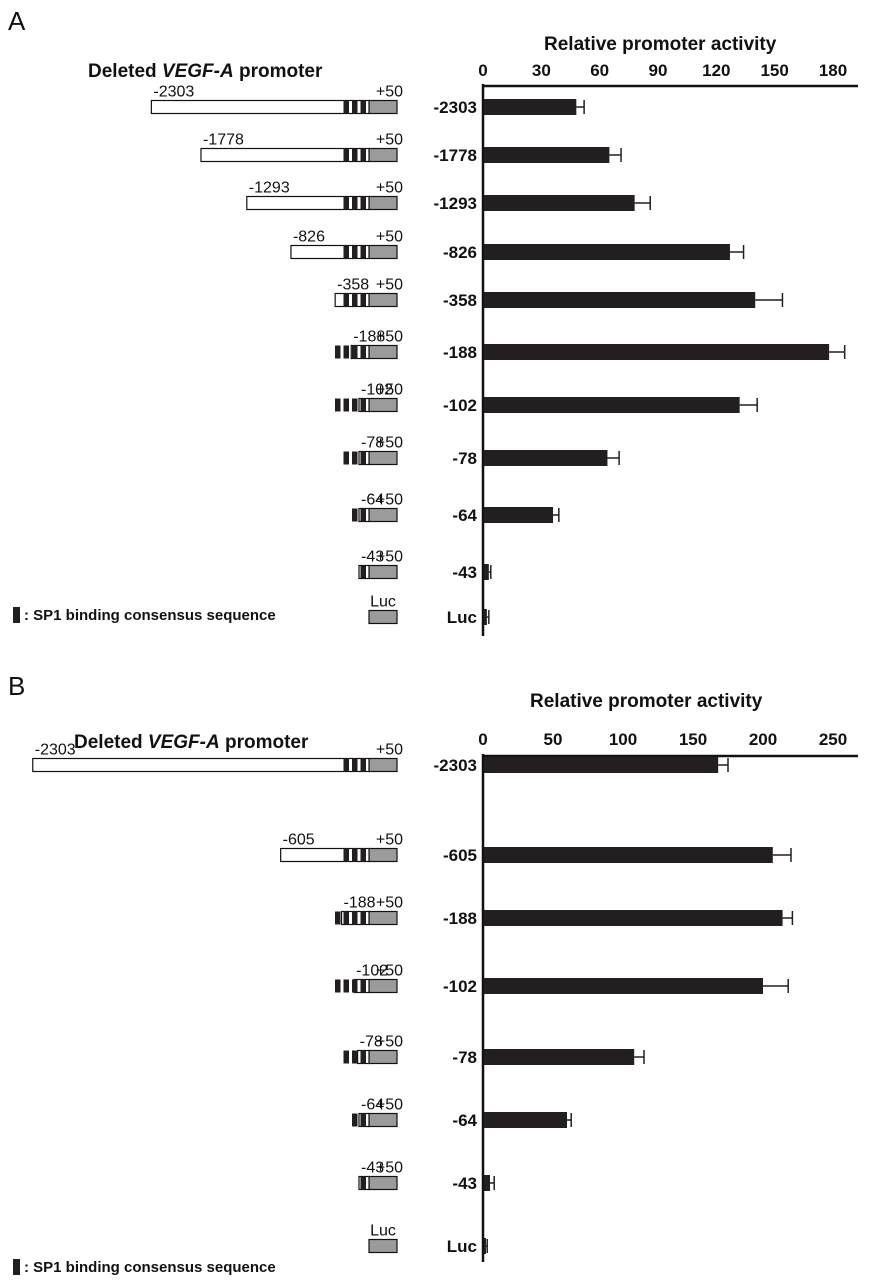  I want to click on panel-a-title-suffix: promoter, so click(278, 71).